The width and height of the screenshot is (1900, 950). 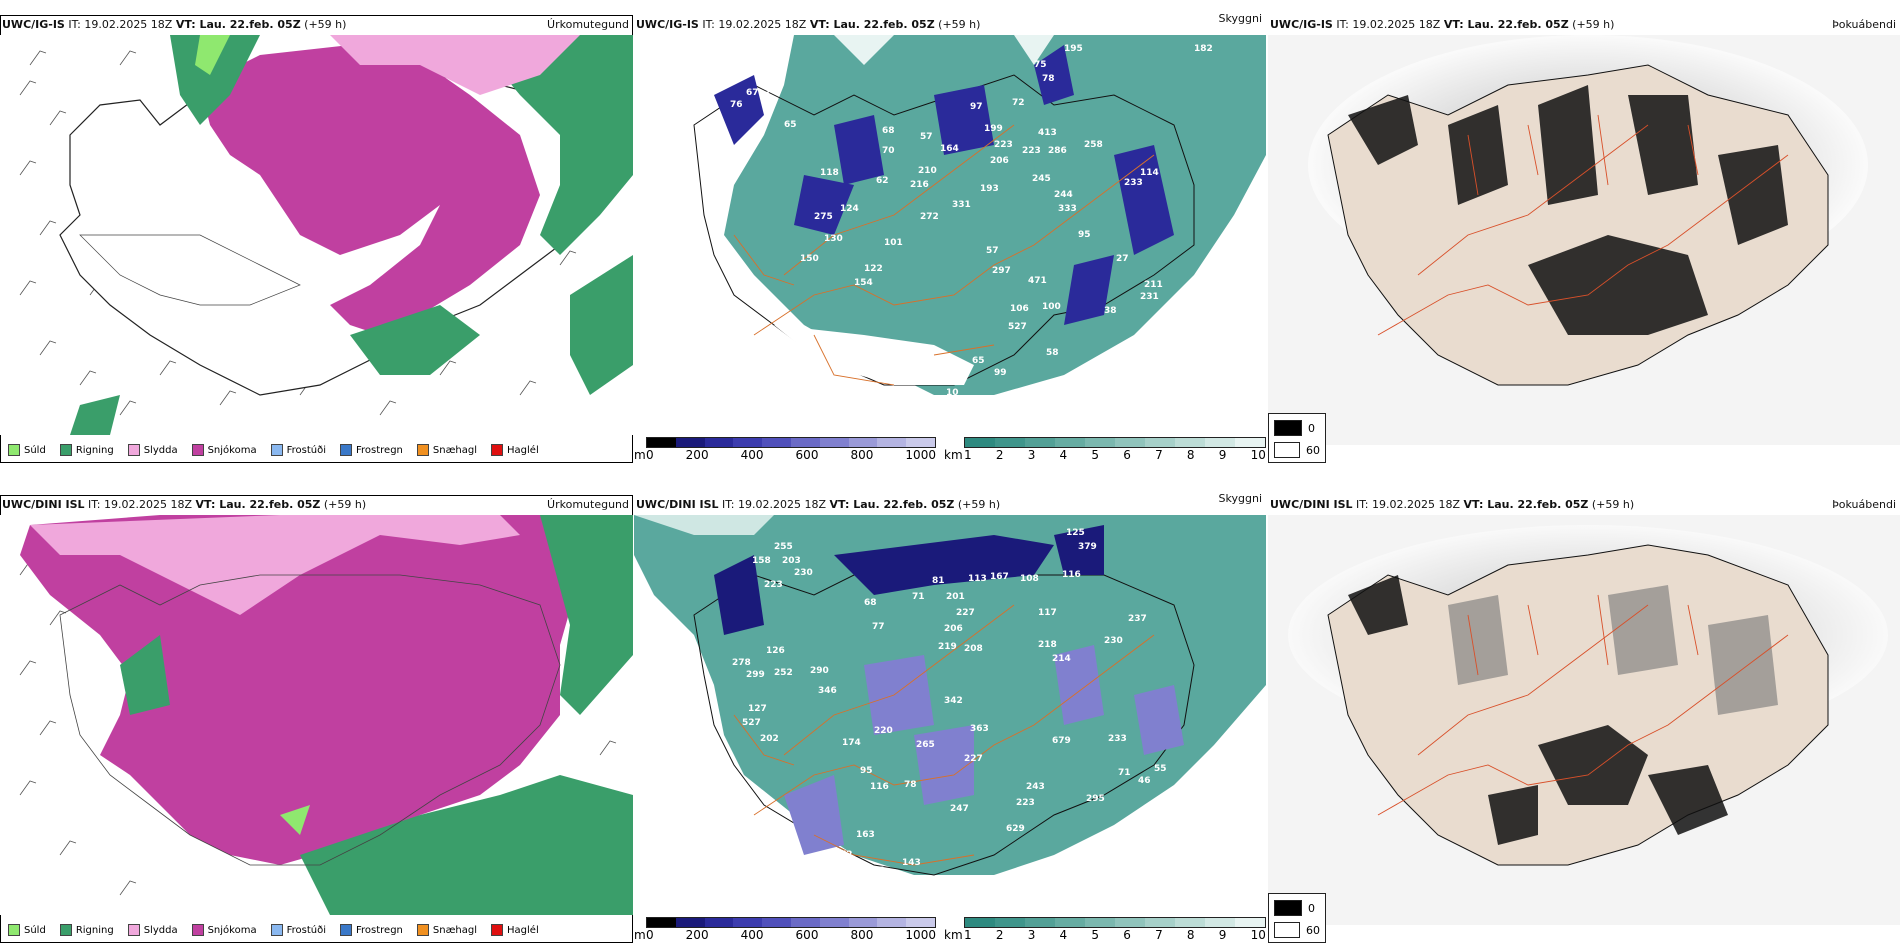 I want to click on panel-type-label: Þokuábendi, so click(x=1864, y=504).